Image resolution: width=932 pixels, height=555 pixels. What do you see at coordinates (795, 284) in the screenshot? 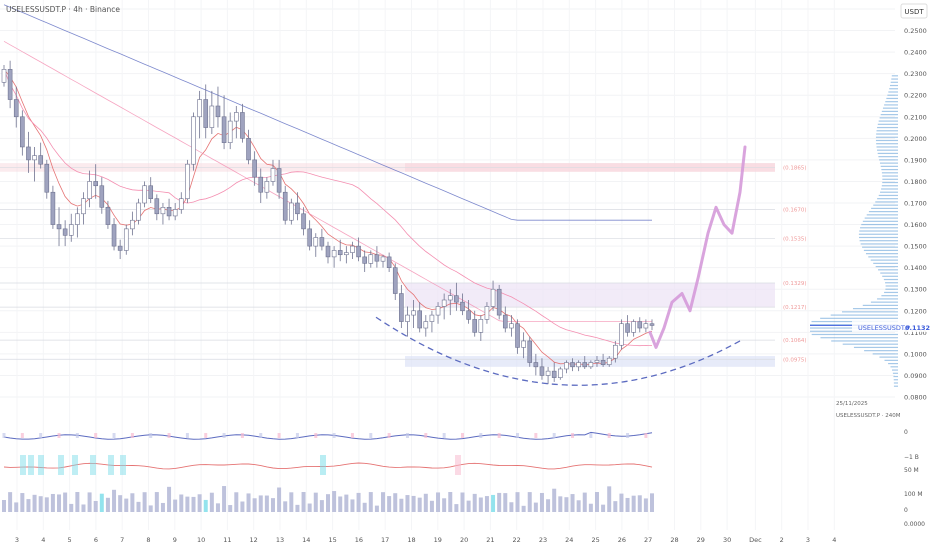
I see `level-label: (0.1329)` at bounding box center [795, 284].